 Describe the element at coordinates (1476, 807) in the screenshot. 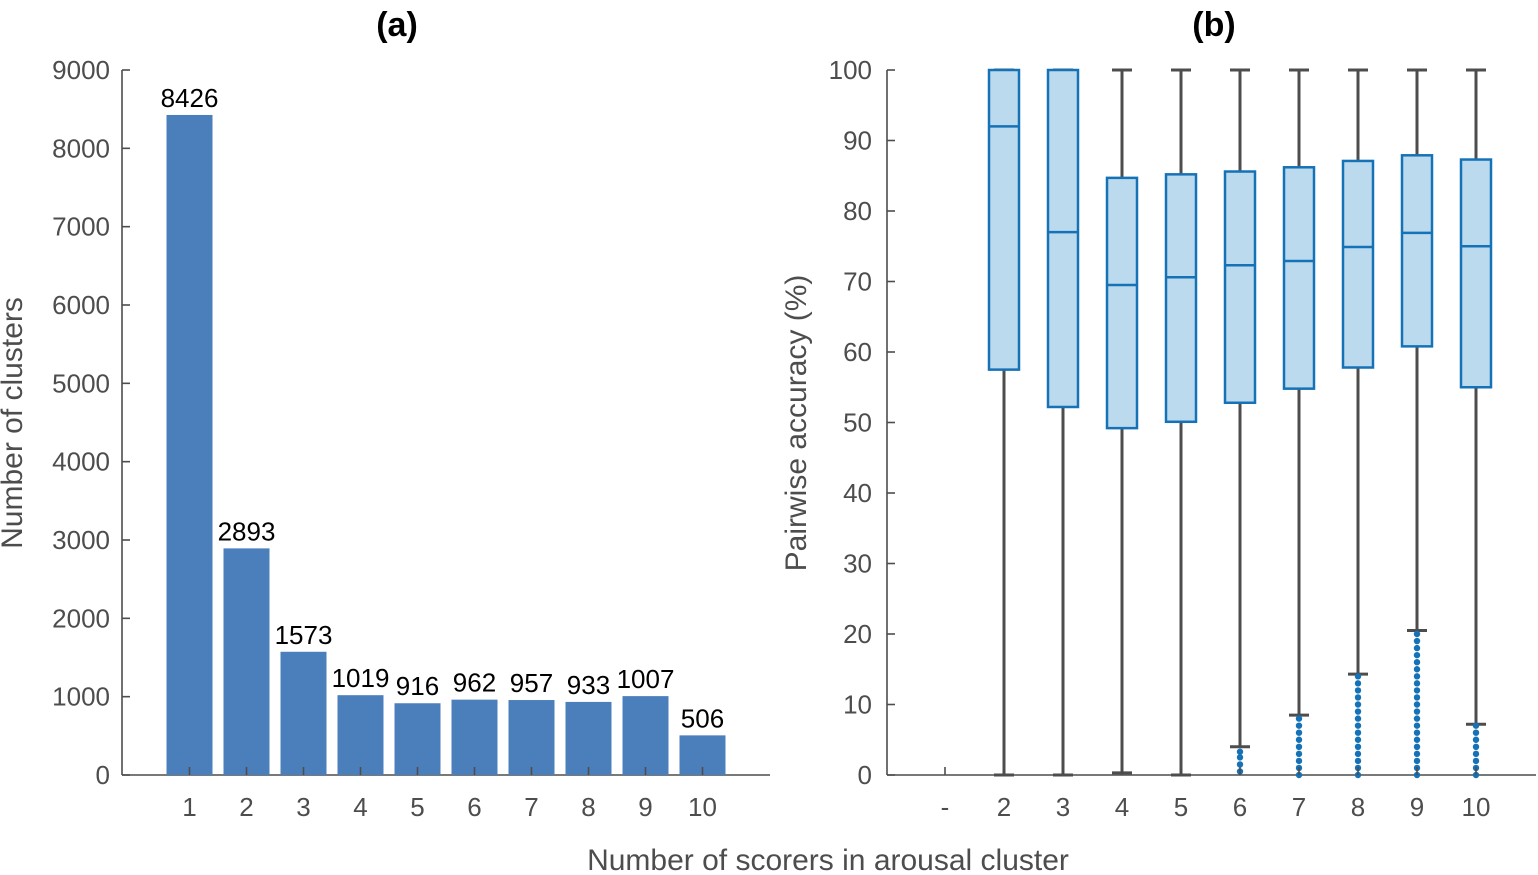

I see `x-tick-label-b: 10` at that location.